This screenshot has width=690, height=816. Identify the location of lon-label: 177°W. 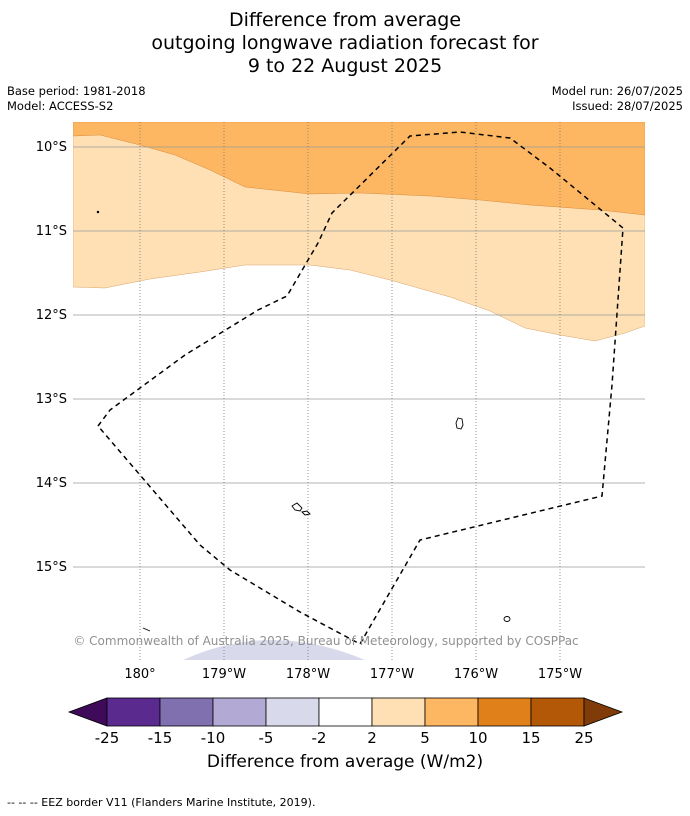
(392, 674).